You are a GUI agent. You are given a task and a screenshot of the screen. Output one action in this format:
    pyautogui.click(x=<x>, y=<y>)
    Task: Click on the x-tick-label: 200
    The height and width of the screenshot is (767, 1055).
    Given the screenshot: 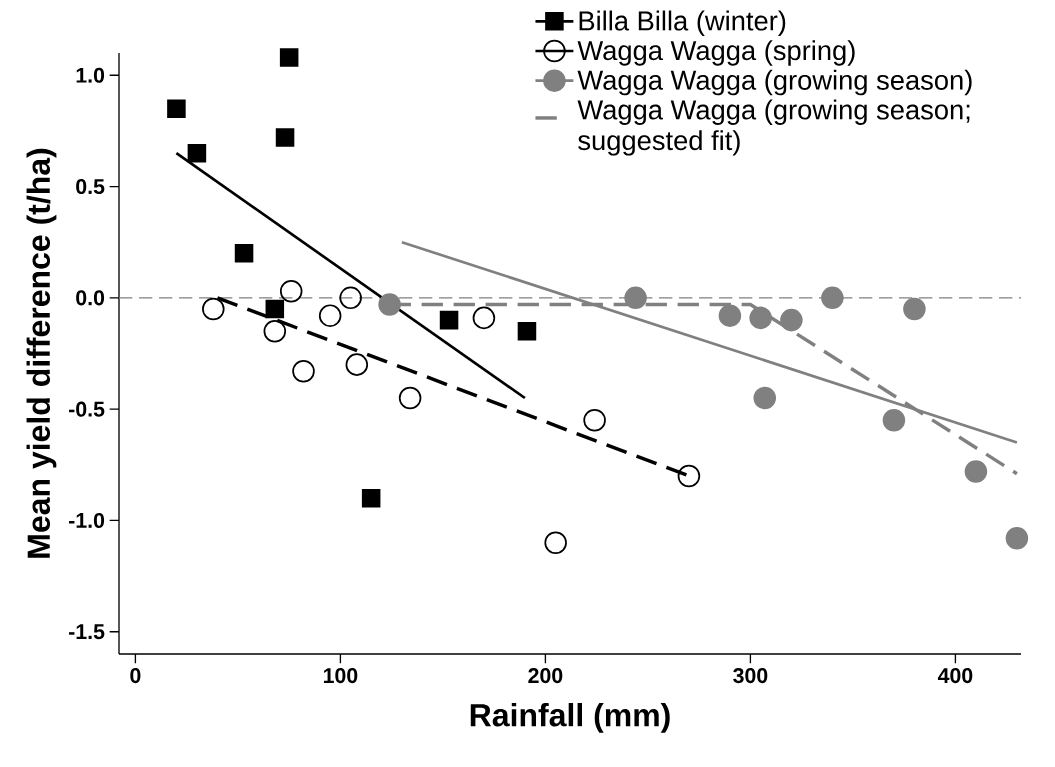 What is the action you would take?
    pyautogui.click(x=545, y=676)
    